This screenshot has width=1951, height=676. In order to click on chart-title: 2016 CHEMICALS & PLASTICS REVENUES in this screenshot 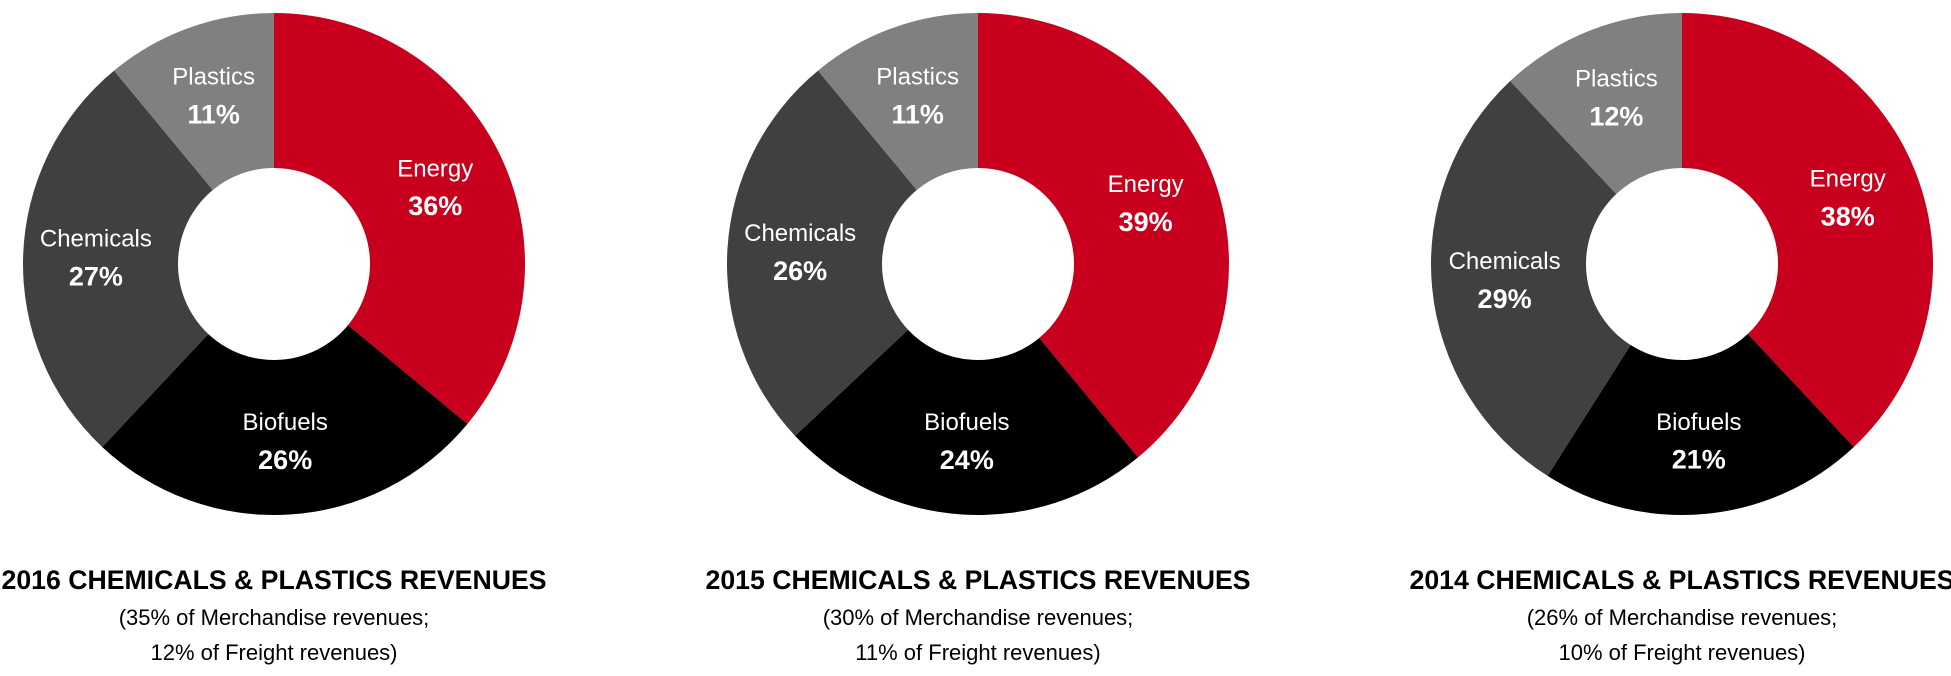, I will do `click(274, 580)`.